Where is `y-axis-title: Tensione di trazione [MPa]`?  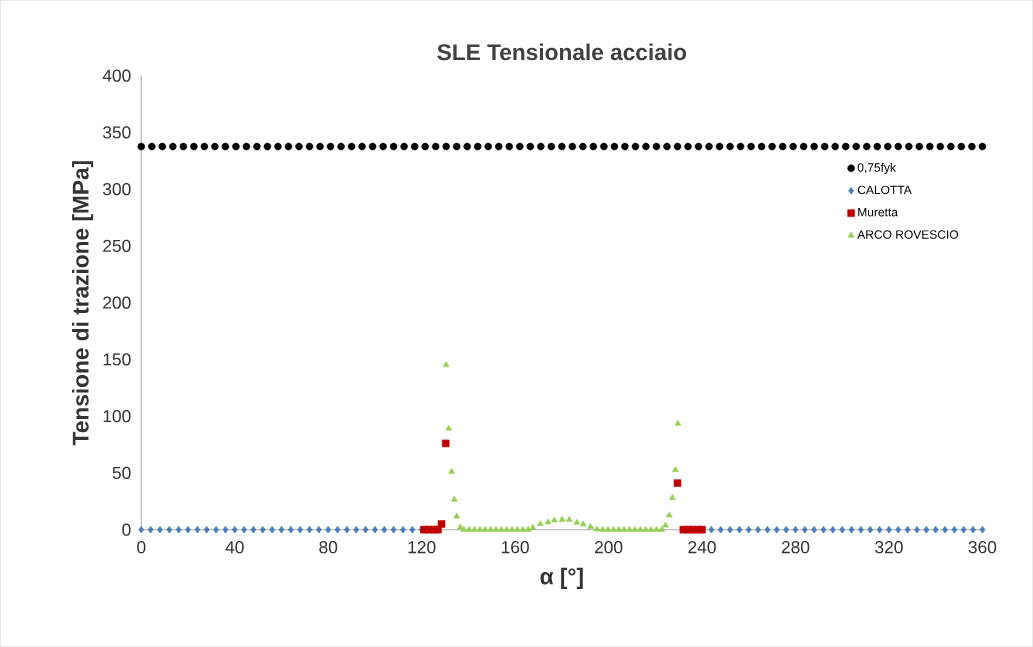
y-axis-title: Tensione di trazione [MPa] is located at coordinates (83, 303).